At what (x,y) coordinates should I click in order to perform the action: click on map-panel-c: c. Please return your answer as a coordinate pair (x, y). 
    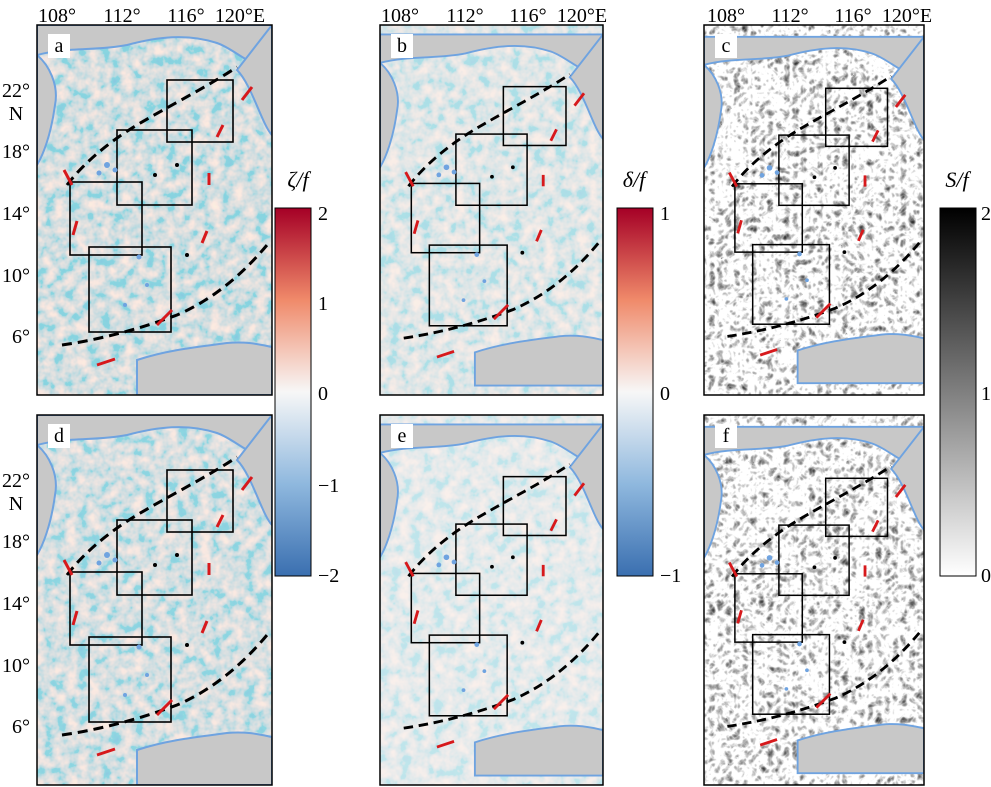
    Looking at the image, I should click on (814, 210).